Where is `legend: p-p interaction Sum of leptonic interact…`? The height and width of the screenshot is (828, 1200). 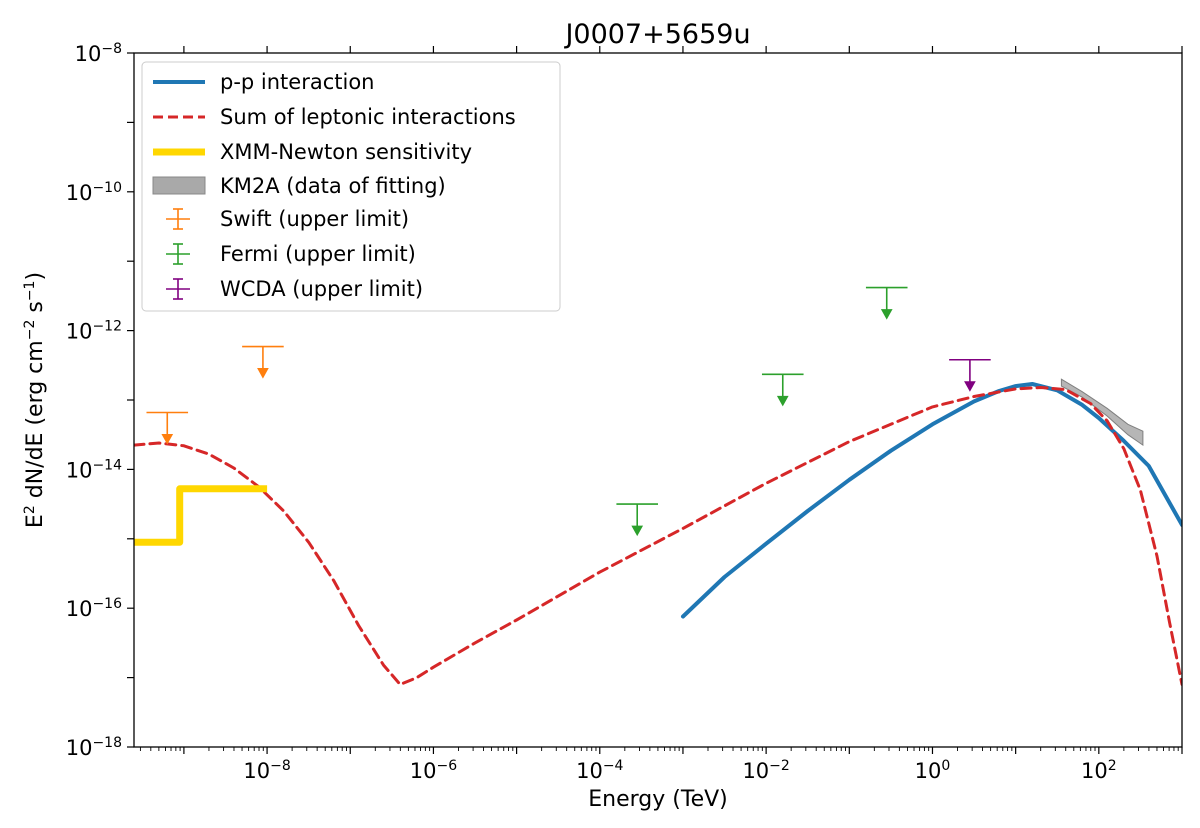 legend: p-p interaction Sum of leptonic interact… is located at coordinates (351, 186).